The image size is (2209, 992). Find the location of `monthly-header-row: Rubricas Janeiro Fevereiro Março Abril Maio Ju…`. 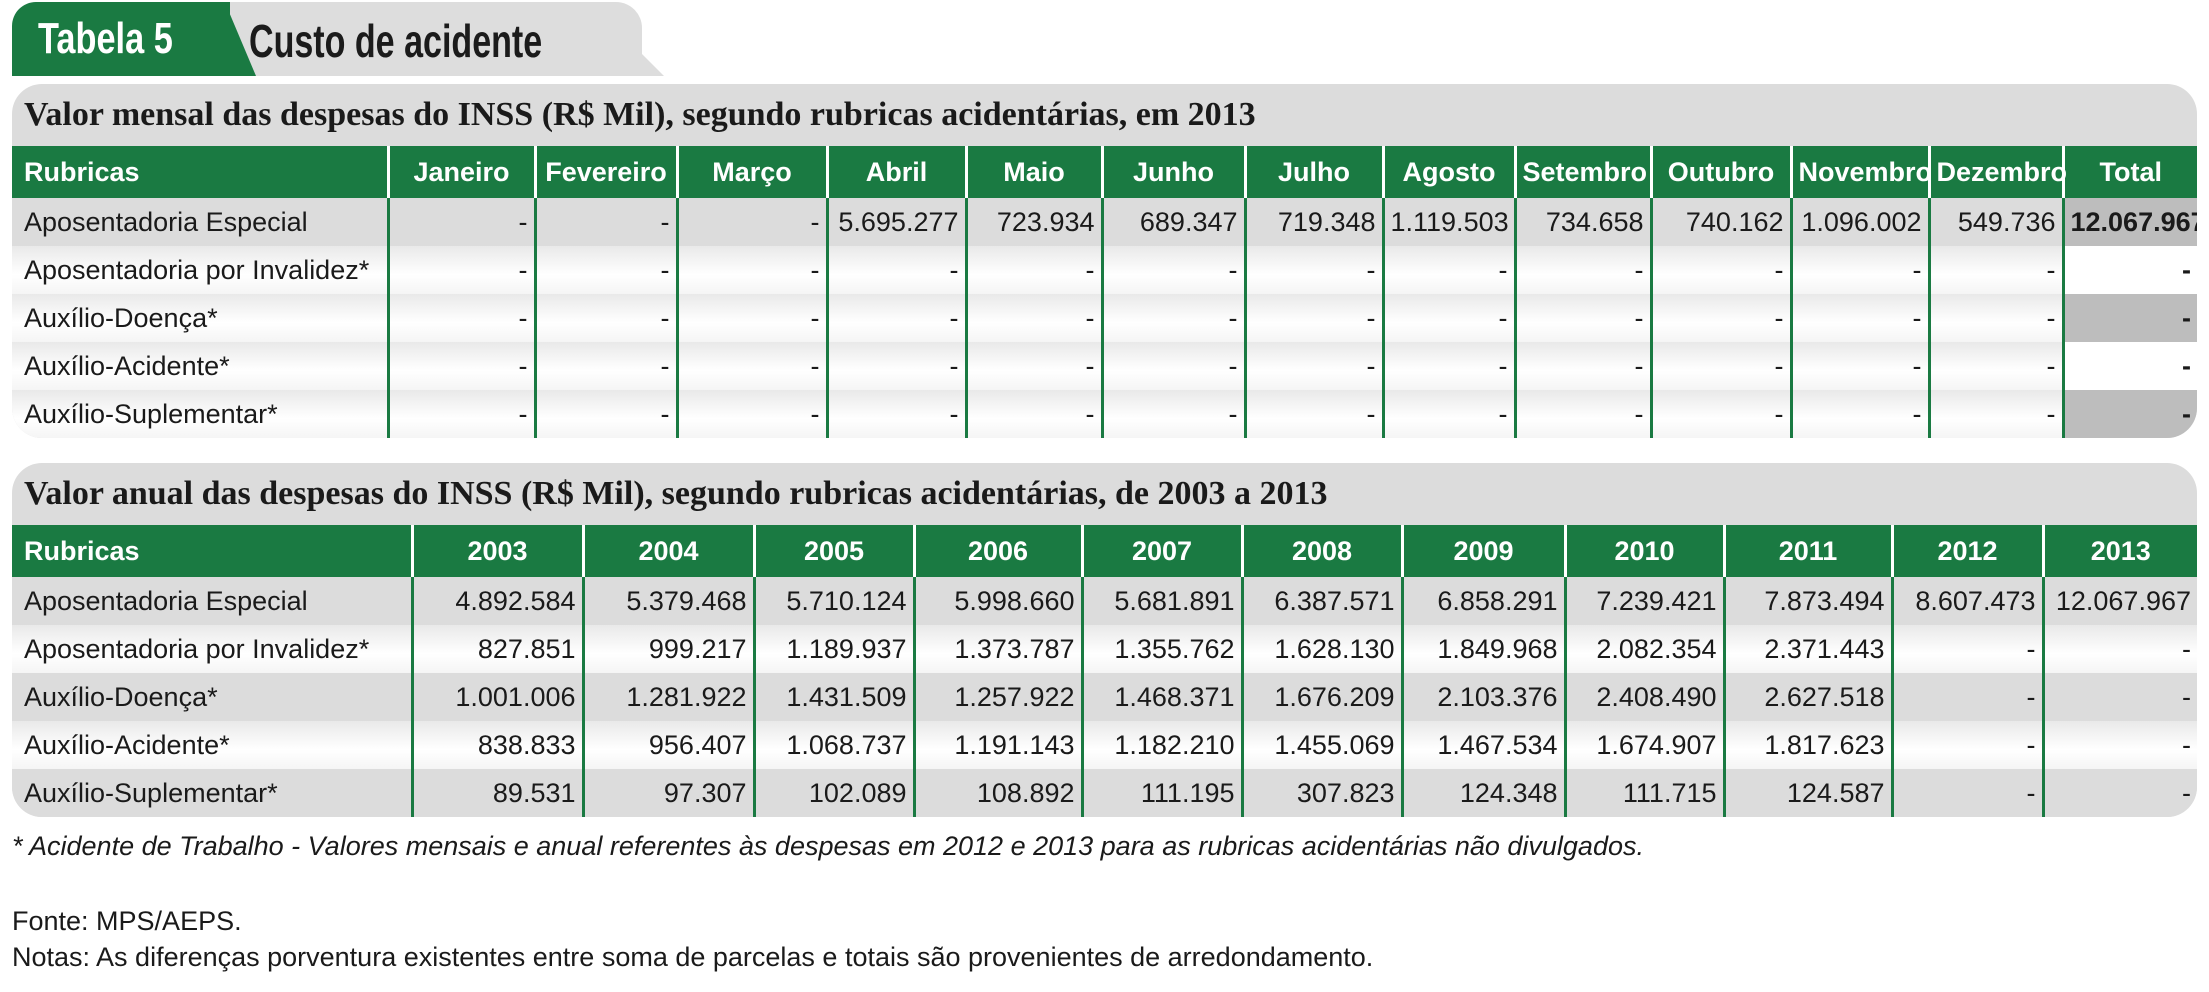

monthly-header-row: Rubricas Janeiro Fevereiro Março Abril Maio Ju… is located at coordinates (1104, 172).